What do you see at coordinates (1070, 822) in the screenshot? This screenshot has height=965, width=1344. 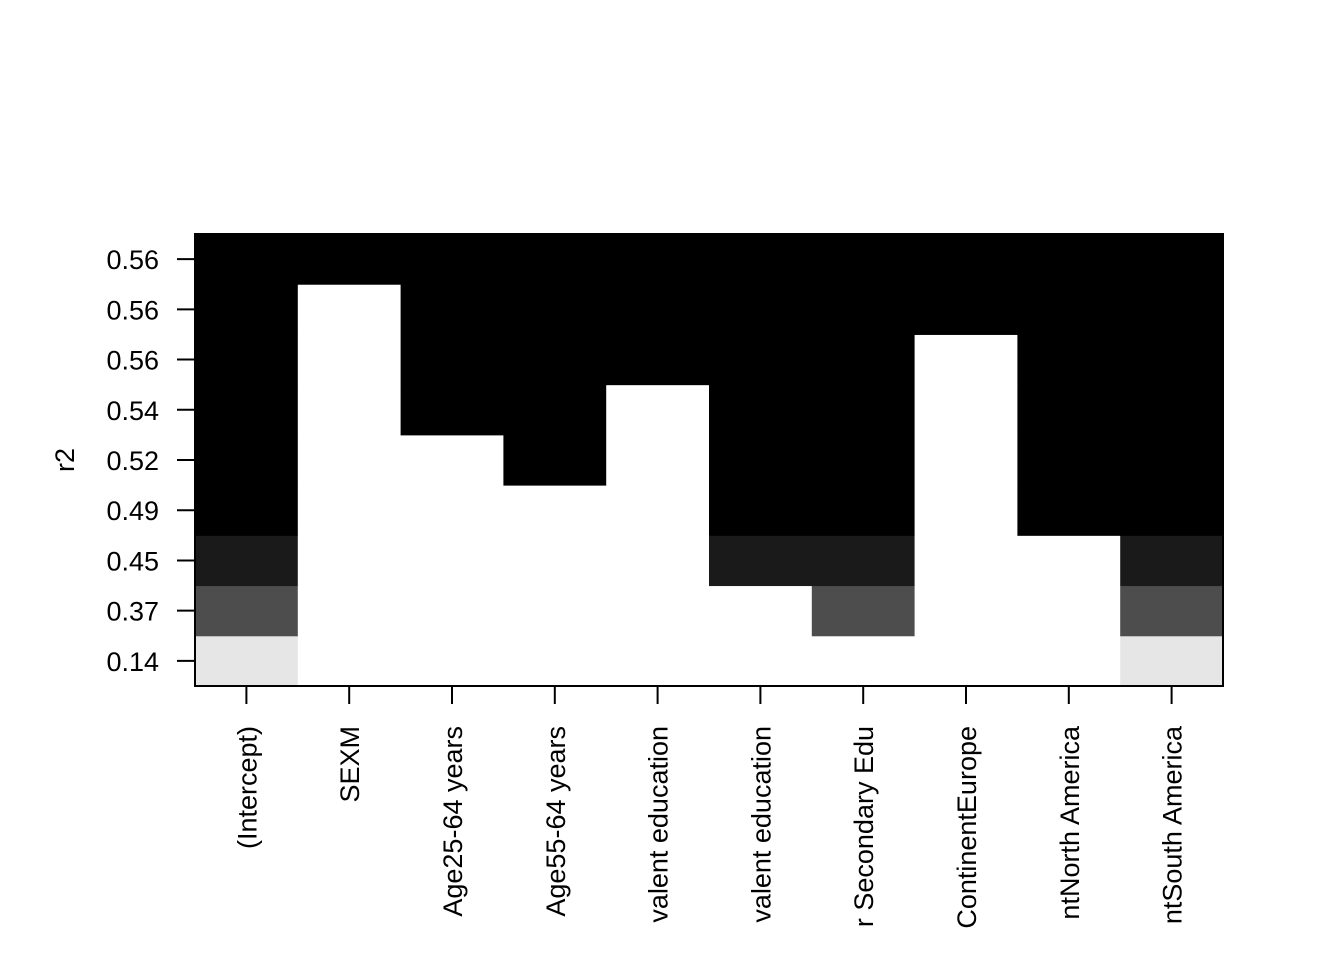 I see `x-tick-label: ntNorth America` at bounding box center [1070, 822].